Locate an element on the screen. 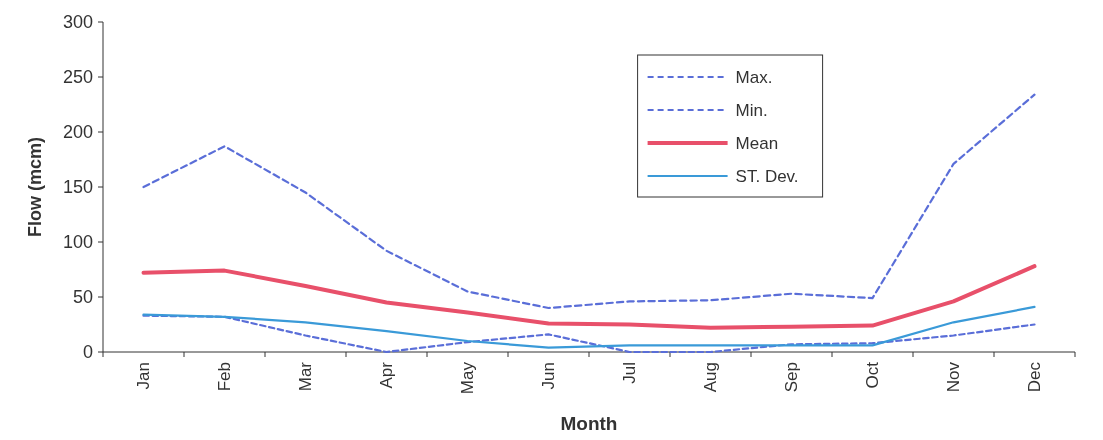 The image size is (1103, 440). x-tick-label: Jun is located at coordinates (549, 376).